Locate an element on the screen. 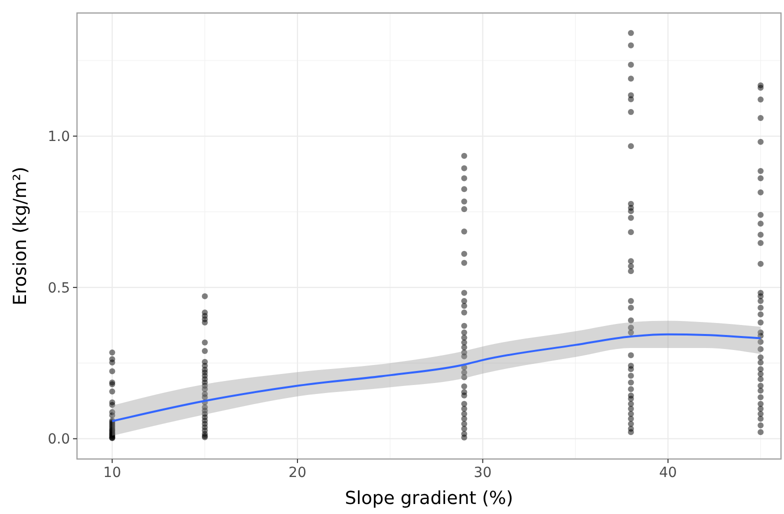 Image resolution: width=784 pixels, height=514 pixels. x-axis-title: Slope gradient (%) is located at coordinates (429, 498).